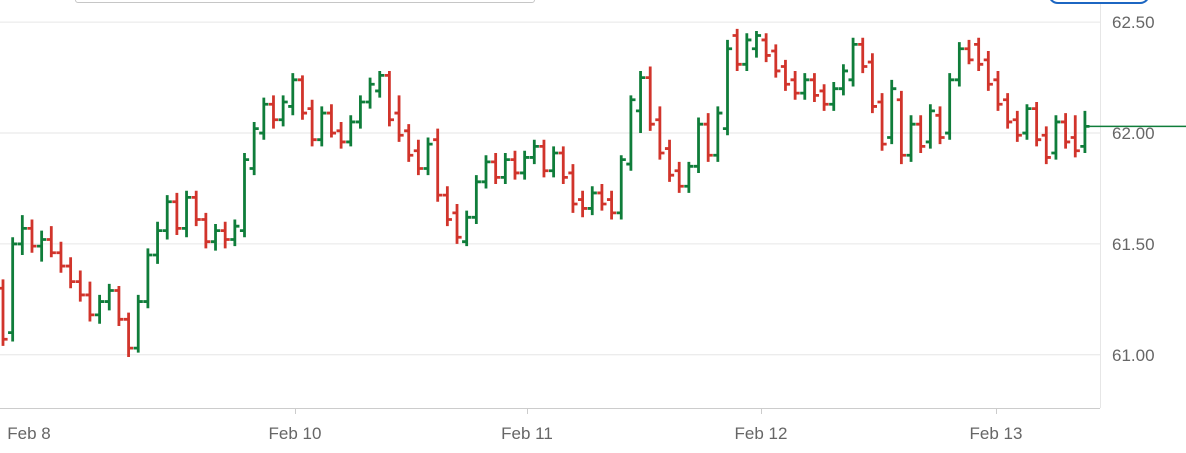  Describe the element at coordinates (1133, 244) in the screenshot. I see `y-tick-label: 61.50` at that location.